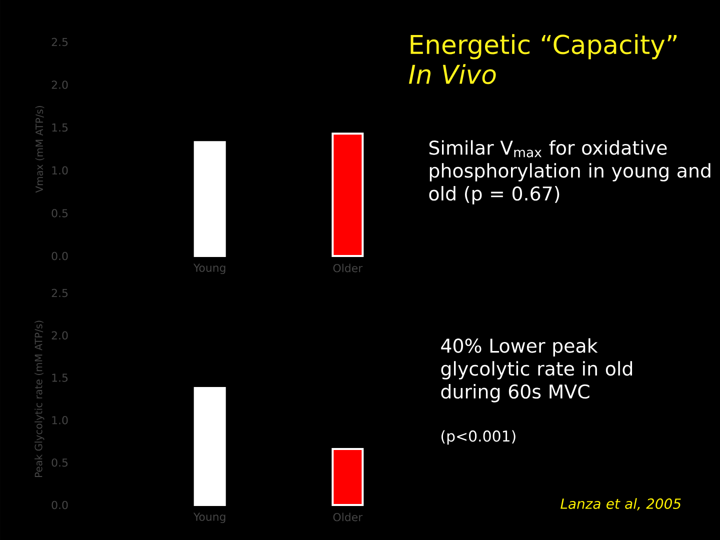 The image size is (720, 540). What do you see at coordinates (542, 59) in the screenshot?
I see `text: Energetic “Capacity” In Vivo` at bounding box center [542, 59].